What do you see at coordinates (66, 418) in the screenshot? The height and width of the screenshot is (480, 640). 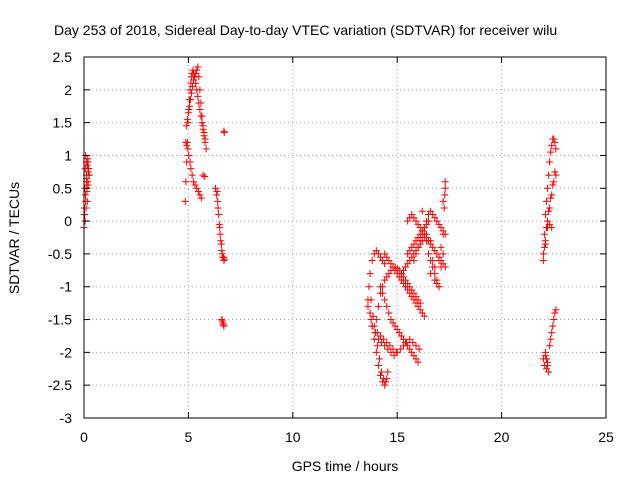 I see `y-tick-label: -3` at bounding box center [66, 418].